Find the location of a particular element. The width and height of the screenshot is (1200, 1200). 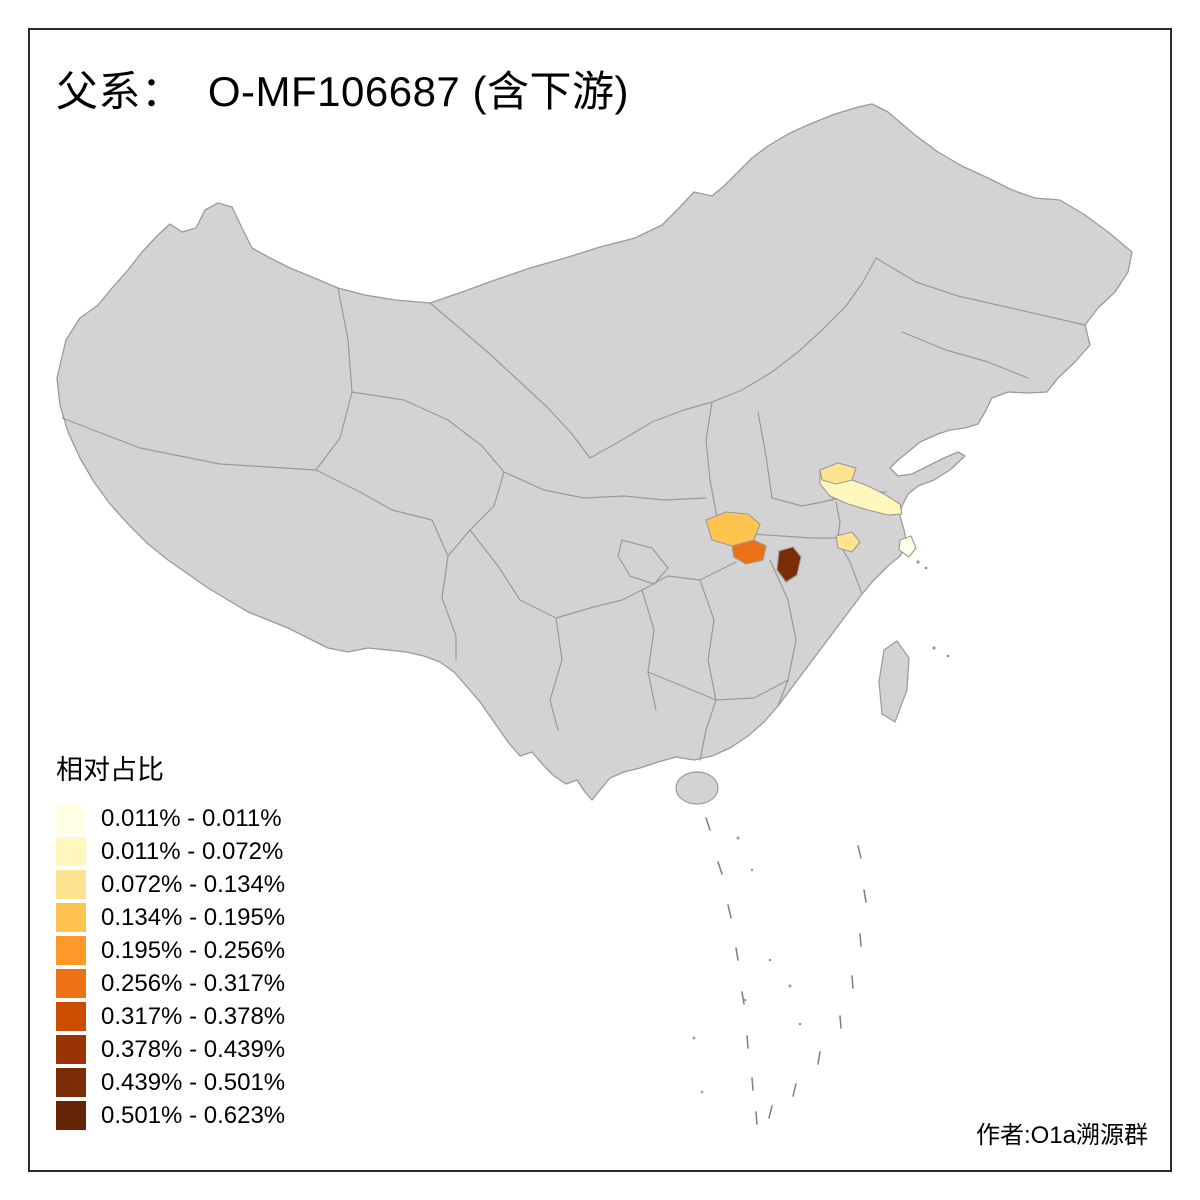

legend-item: 0.011% - 0.011% is located at coordinates (170, 818).